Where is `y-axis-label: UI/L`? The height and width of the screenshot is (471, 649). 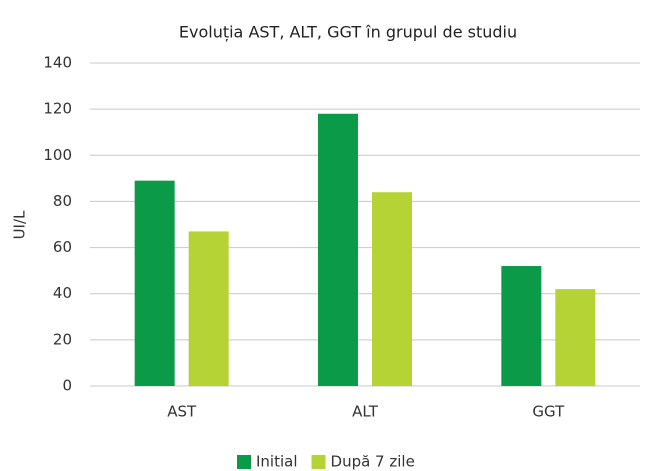
y-axis-label: UI/L is located at coordinates (20, 224).